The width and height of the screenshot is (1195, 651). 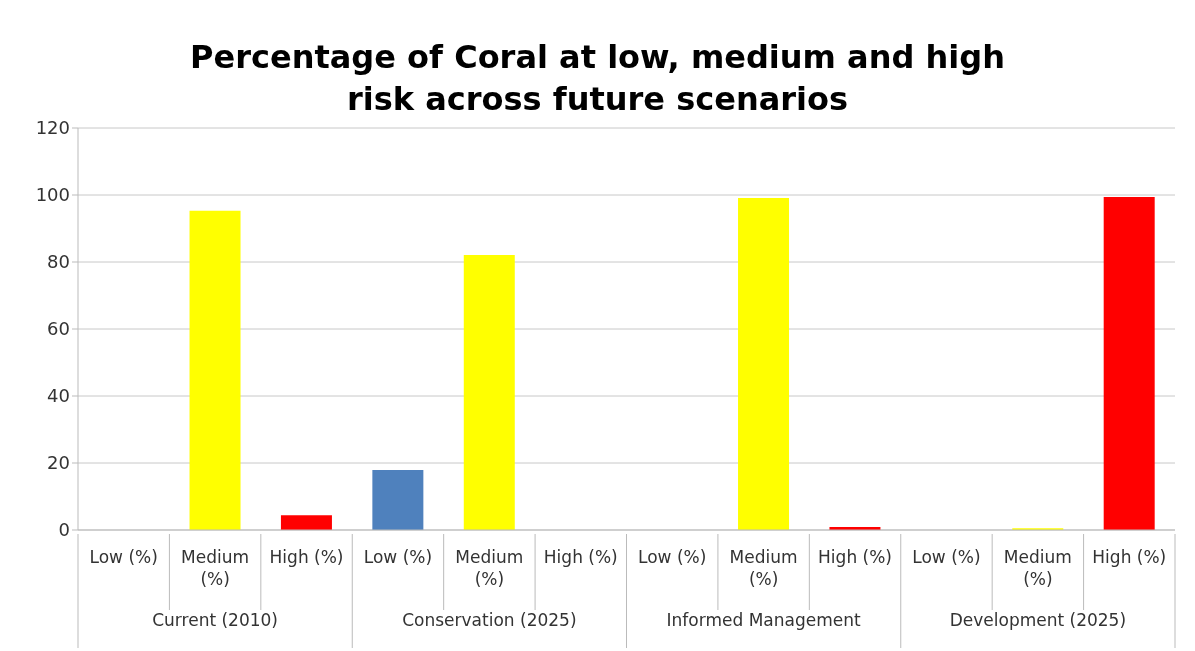 I want to click on y-tick-label: 120, so click(x=52, y=128).